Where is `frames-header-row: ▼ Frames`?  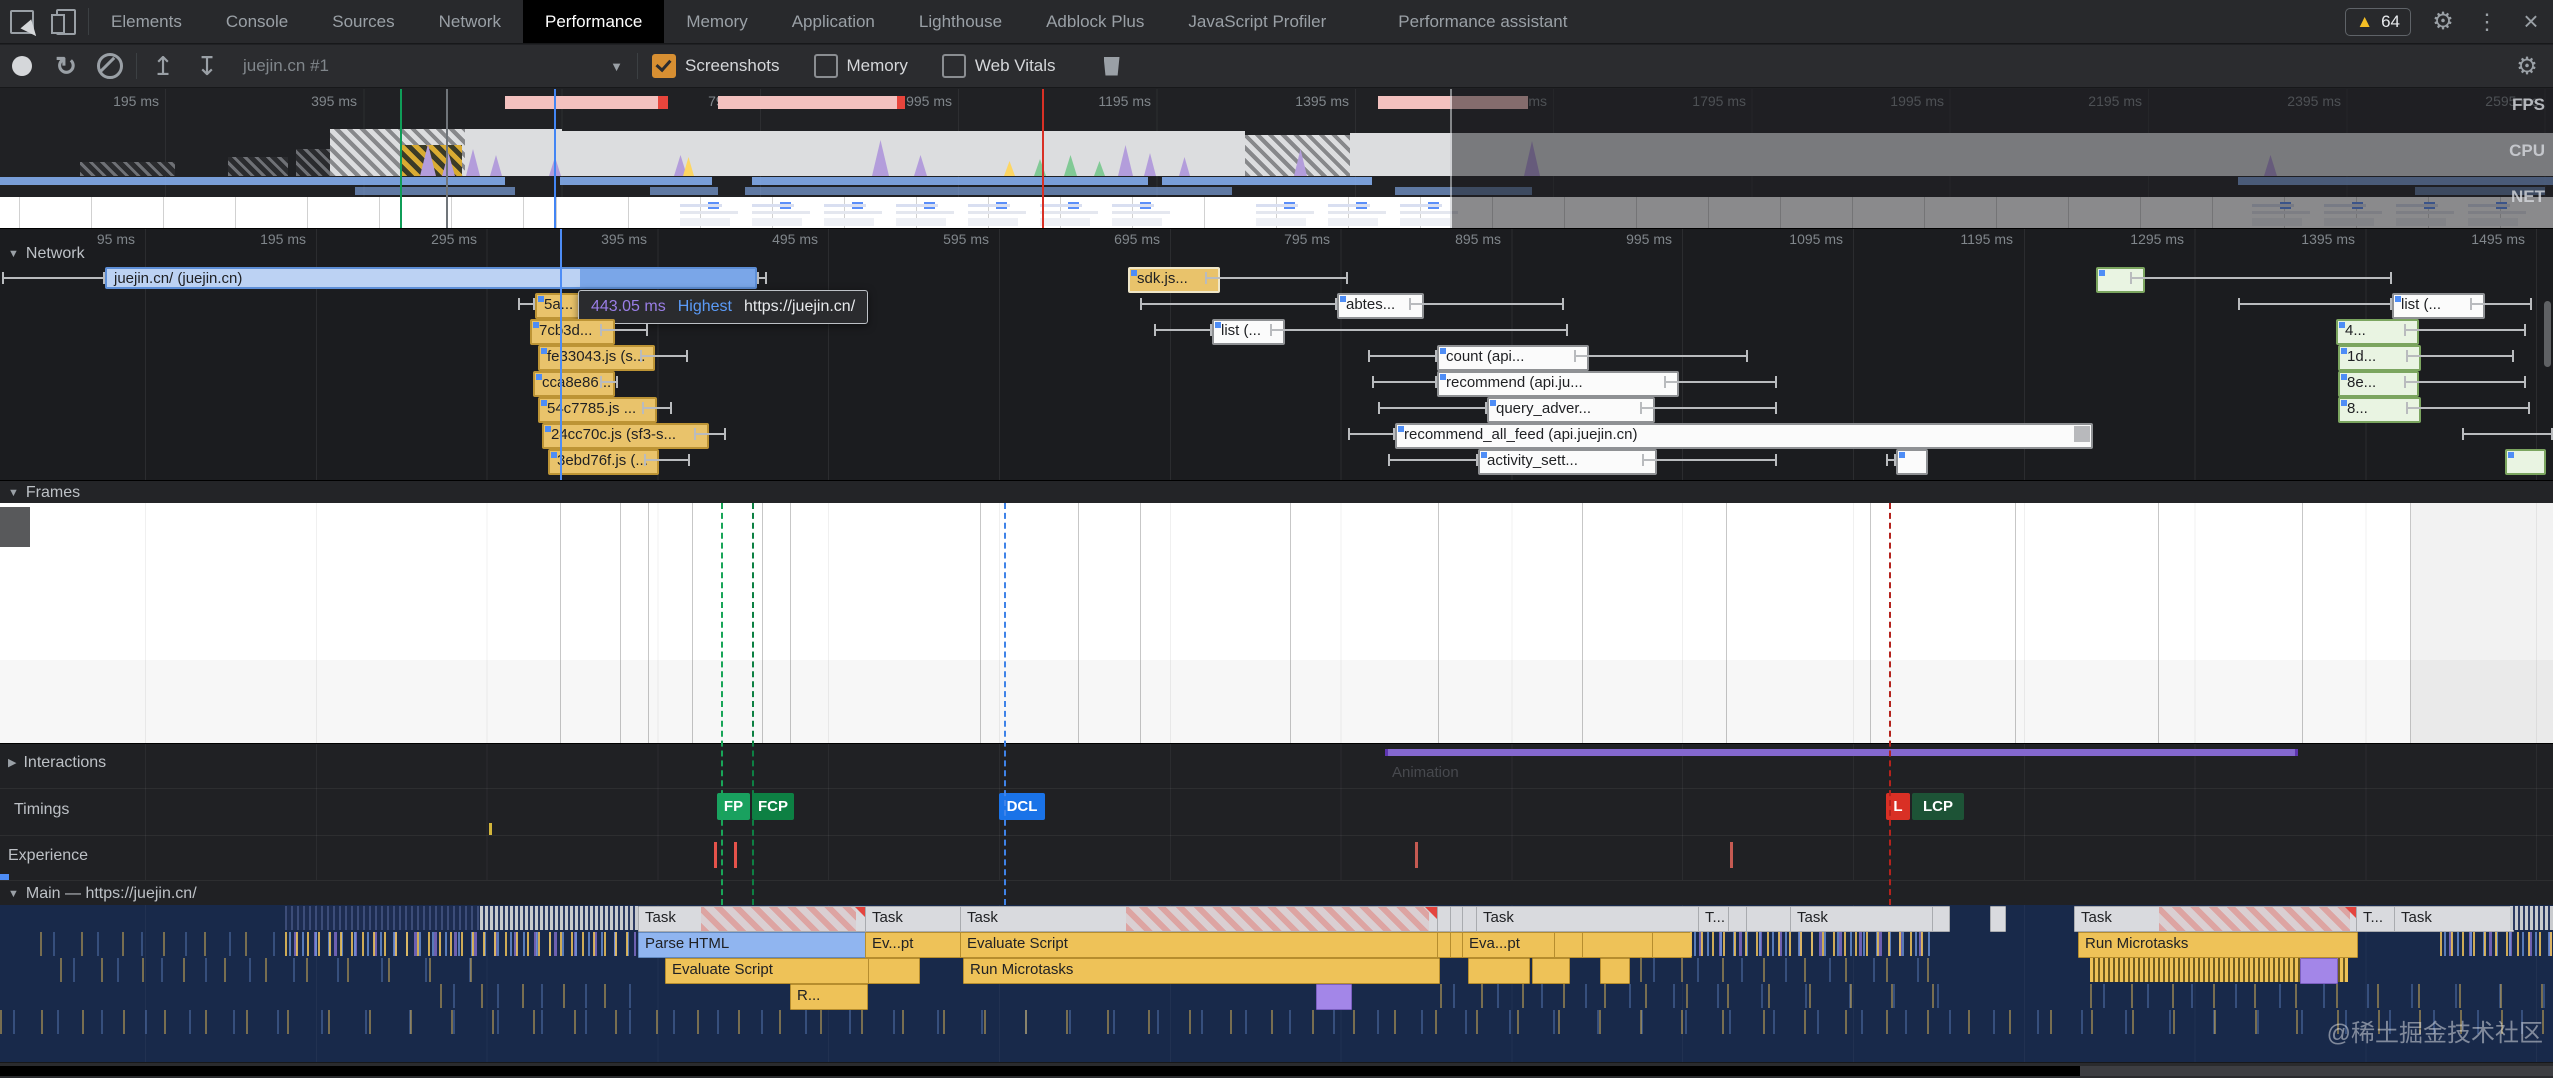
frames-header-row: ▼ Frames is located at coordinates (1276, 491).